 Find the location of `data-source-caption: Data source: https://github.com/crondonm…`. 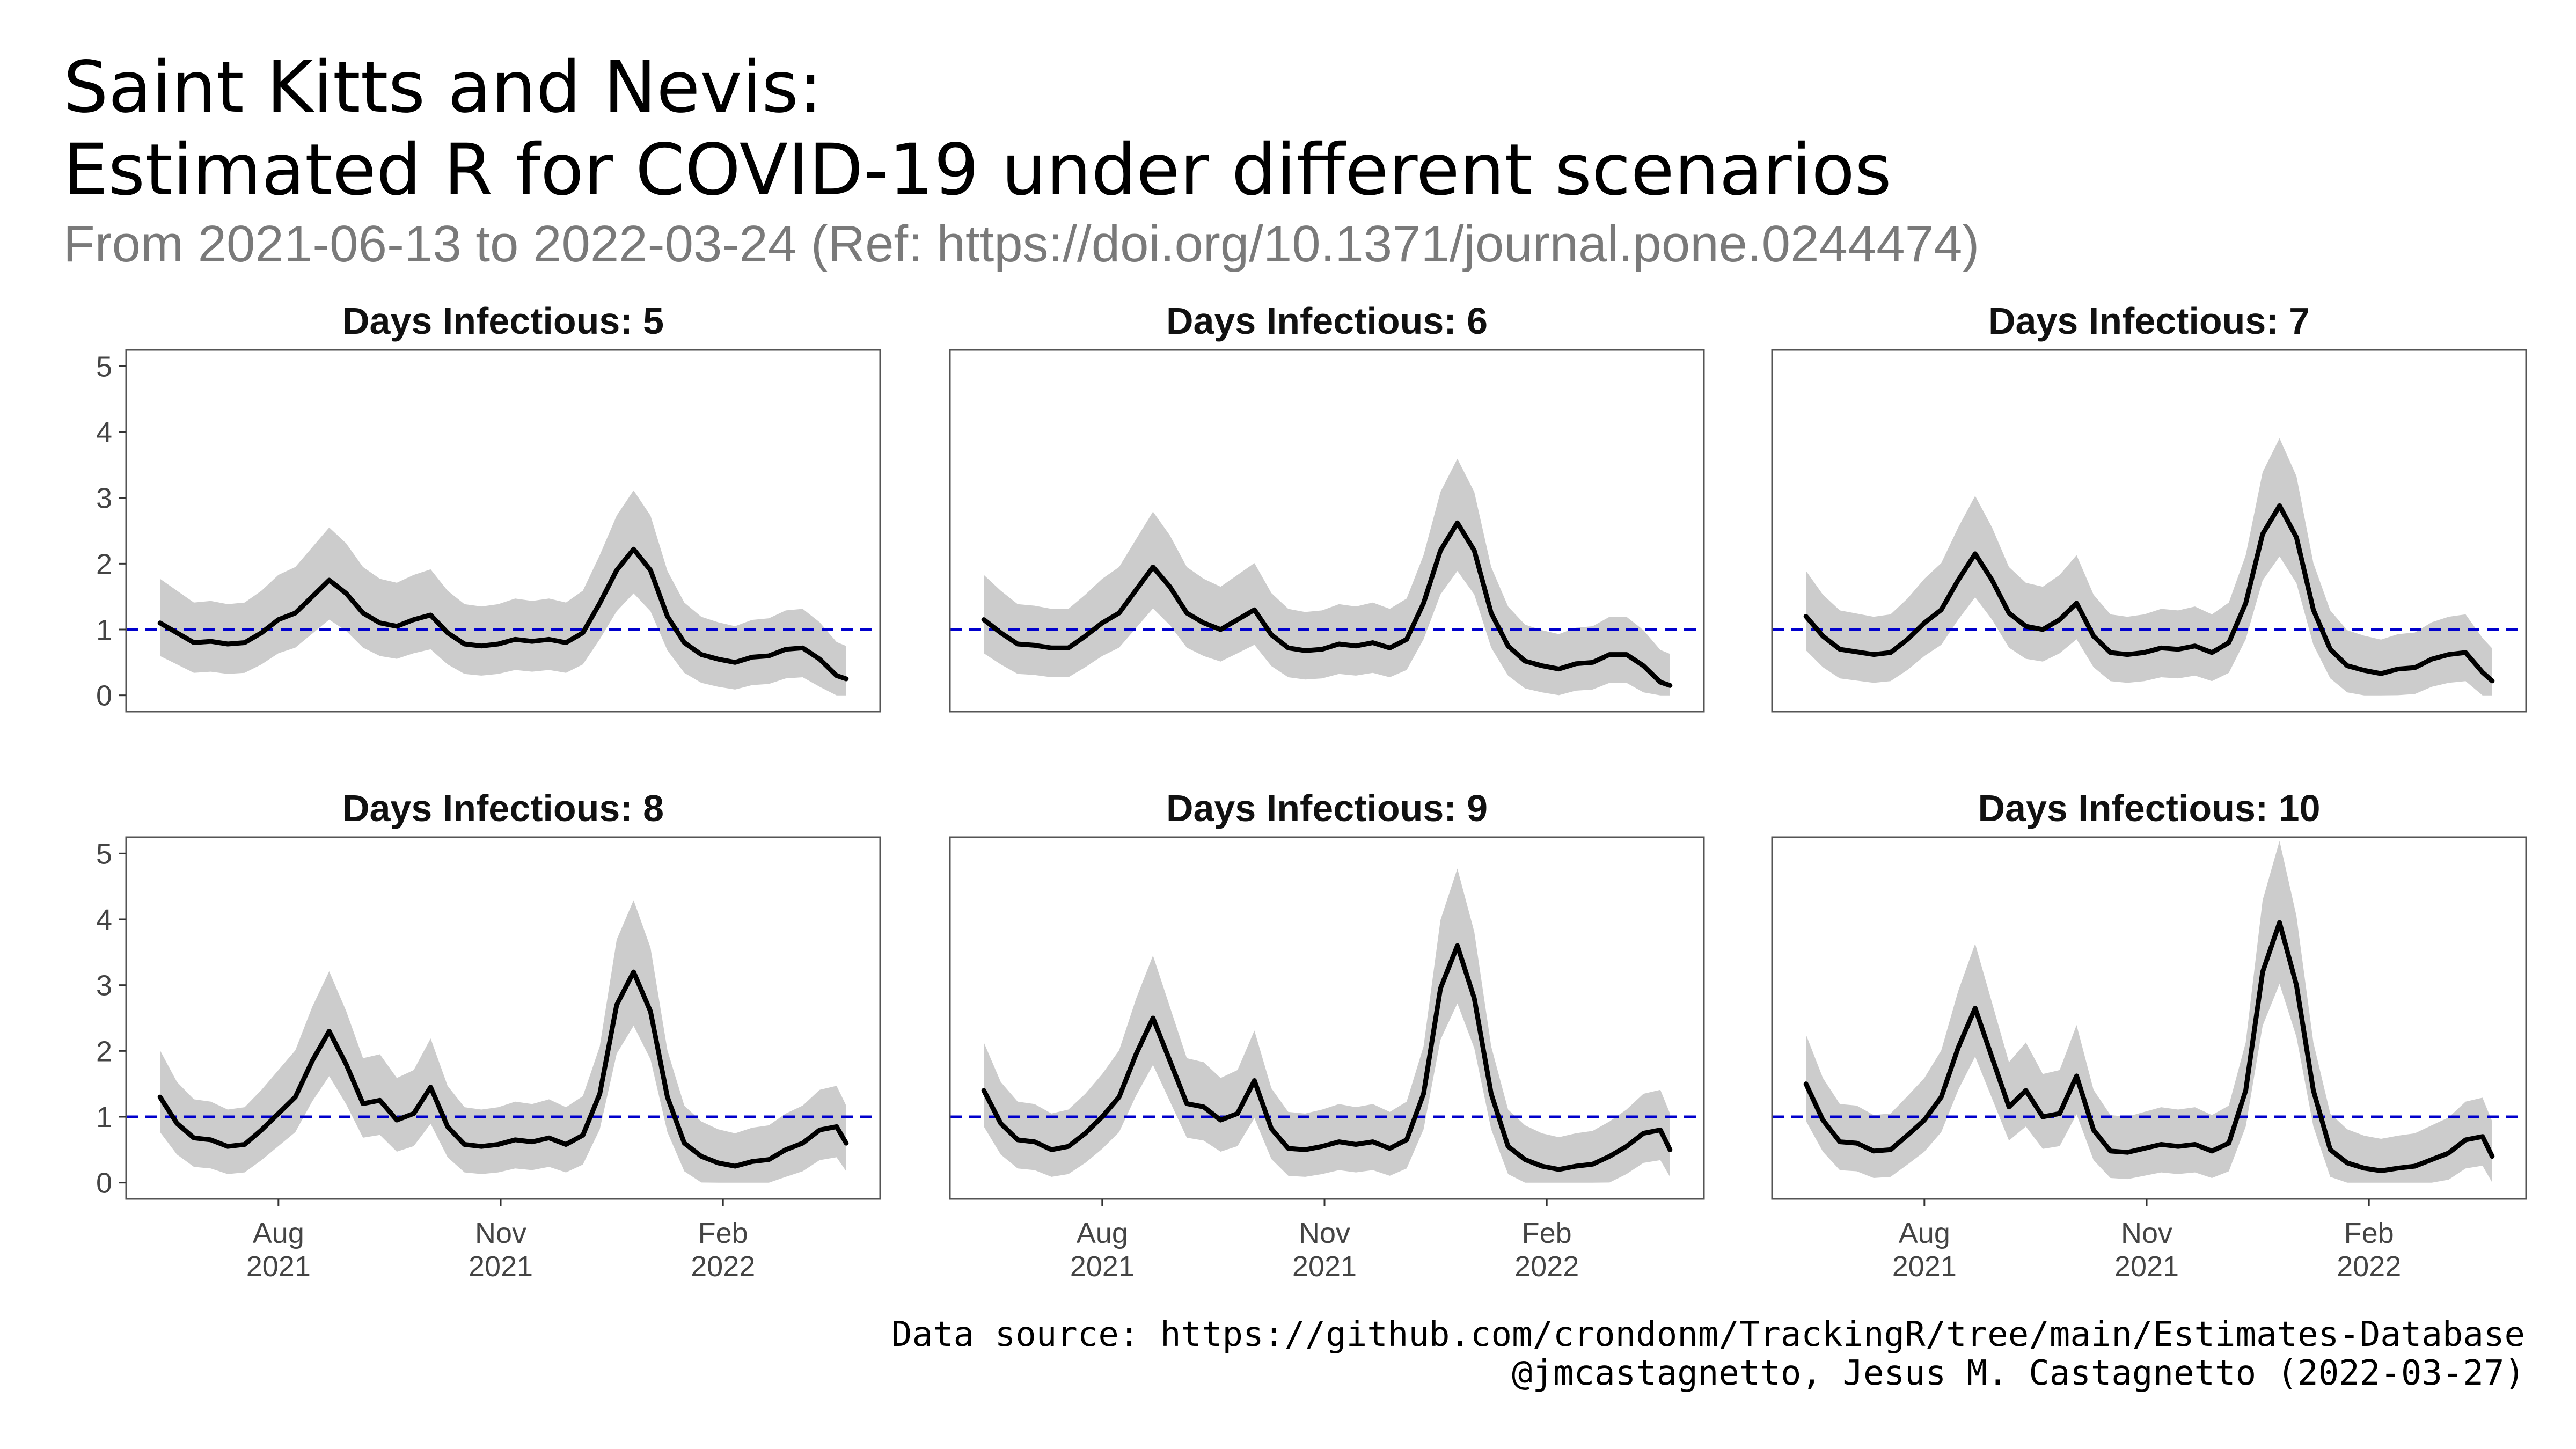

data-source-caption: Data source: https://github.com/crondonm… is located at coordinates (1708, 1335).